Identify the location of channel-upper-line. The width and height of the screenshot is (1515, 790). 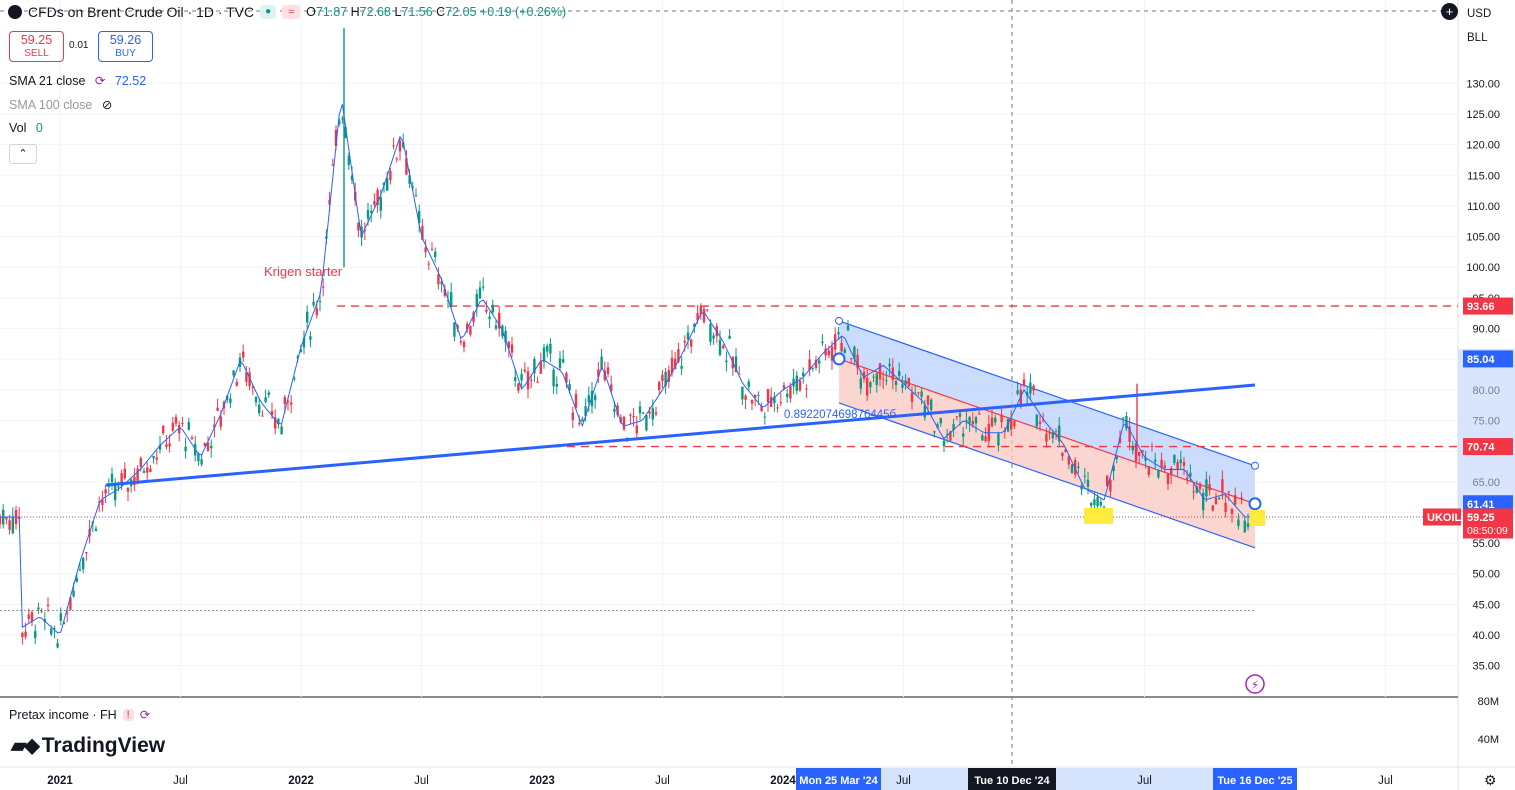
(1047, 393).